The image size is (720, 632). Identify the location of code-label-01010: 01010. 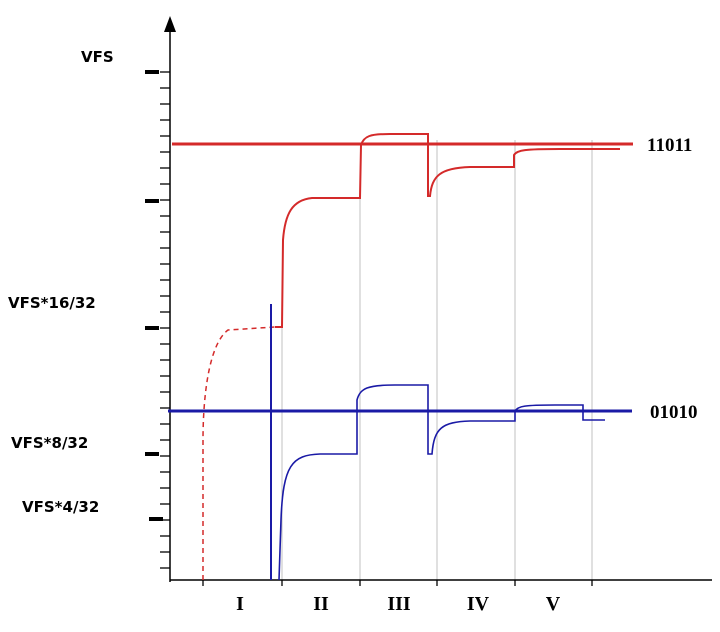
(674, 412).